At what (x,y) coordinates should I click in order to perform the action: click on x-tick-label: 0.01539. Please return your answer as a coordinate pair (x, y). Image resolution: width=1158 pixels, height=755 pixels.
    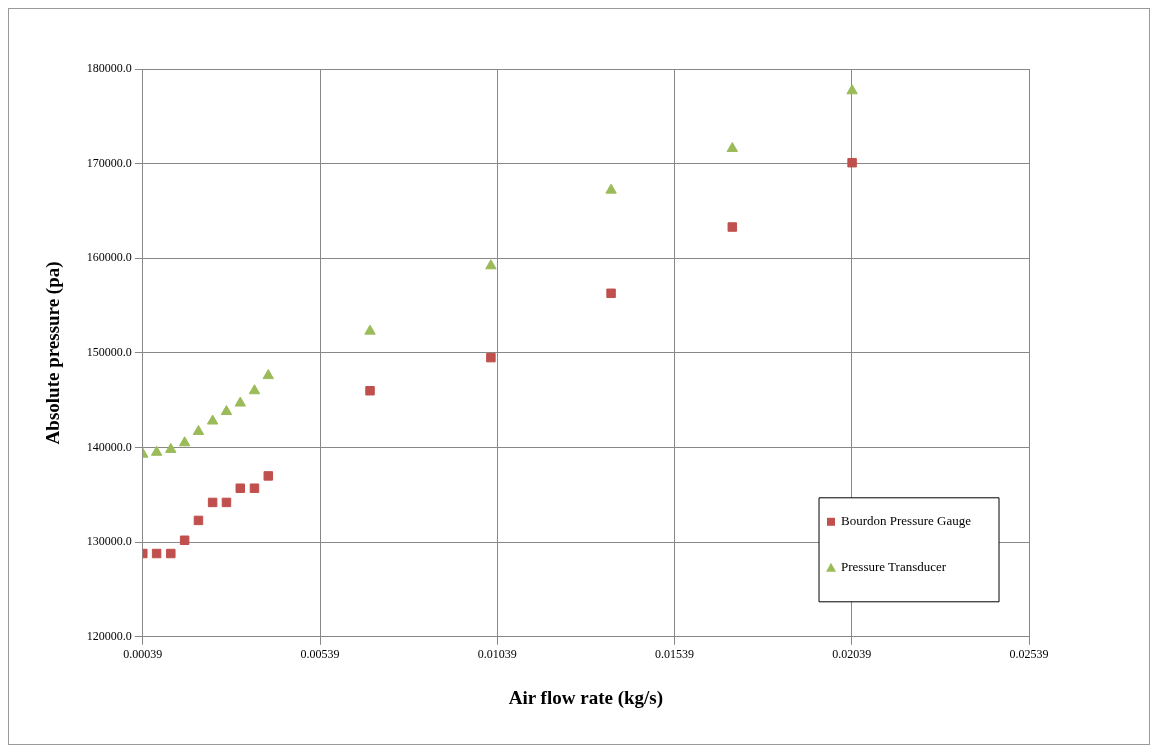
    Looking at the image, I should click on (675, 654).